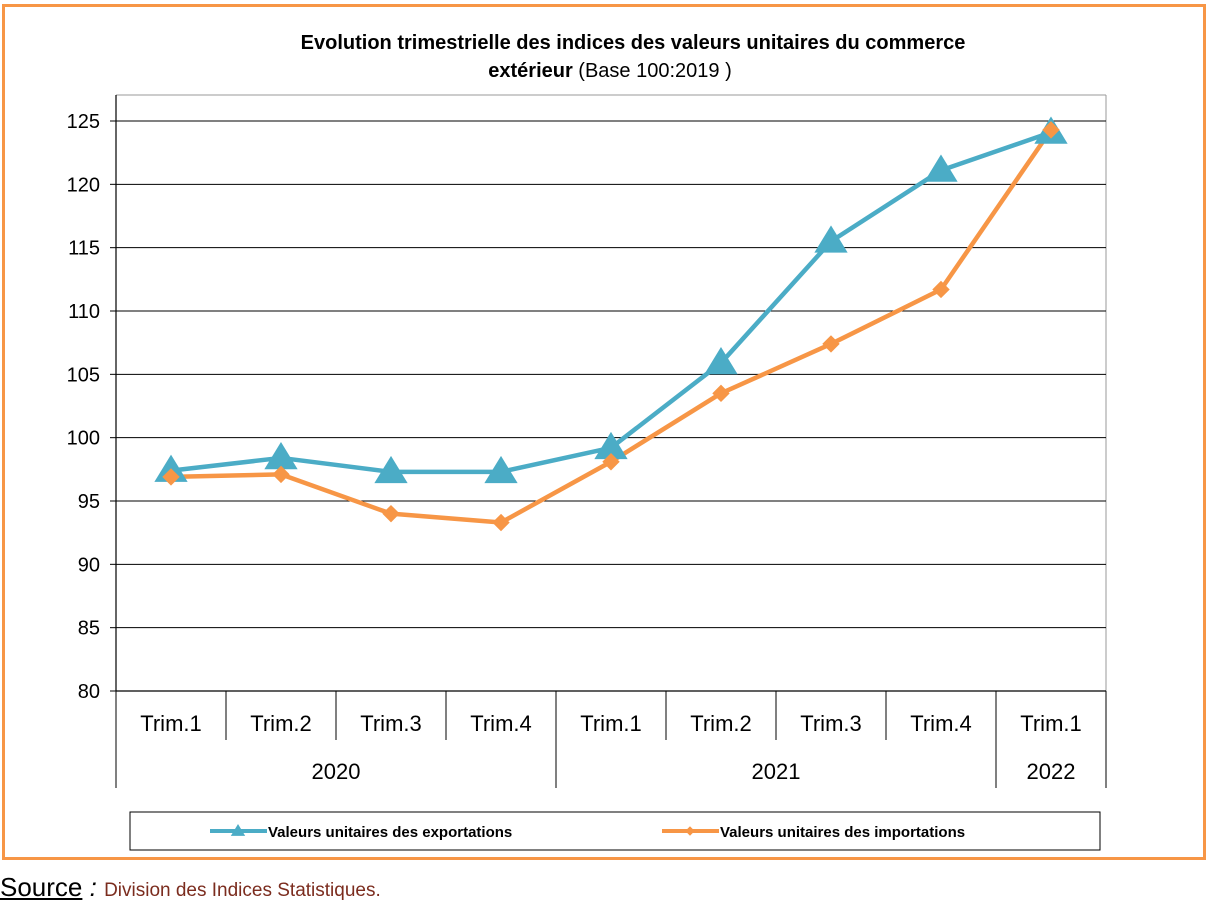 This screenshot has width=1216, height=916. Describe the element at coordinates (390, 832) in the screenshot. I see `legend-label: Valeurs unitaires des exportations` at that location.